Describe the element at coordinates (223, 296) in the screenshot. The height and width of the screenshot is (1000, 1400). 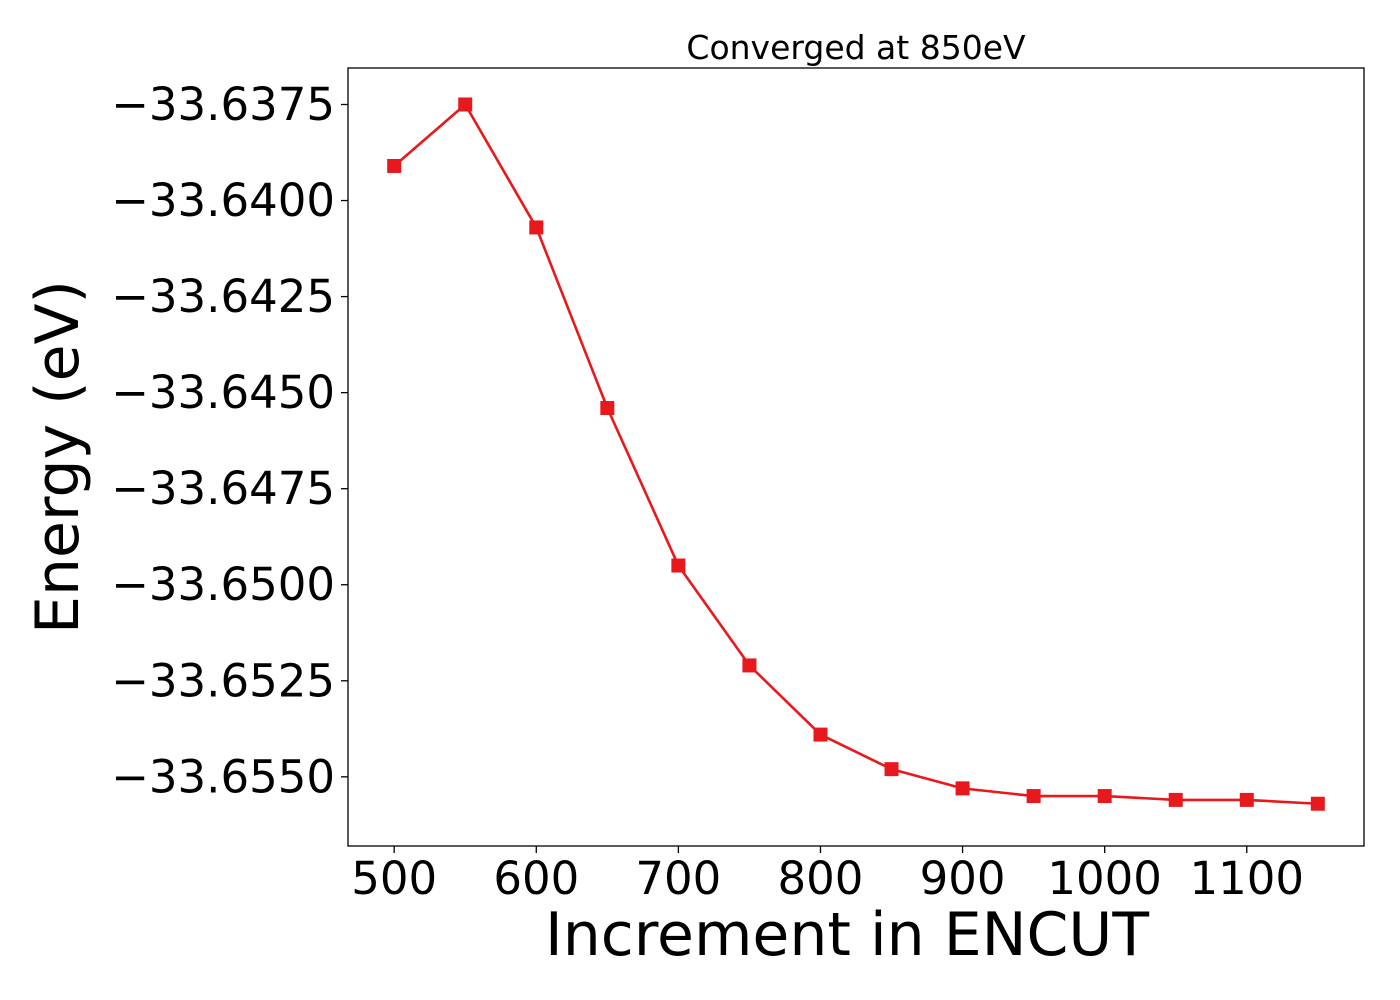
I see `y-tick-label: −33.6425` at that location.